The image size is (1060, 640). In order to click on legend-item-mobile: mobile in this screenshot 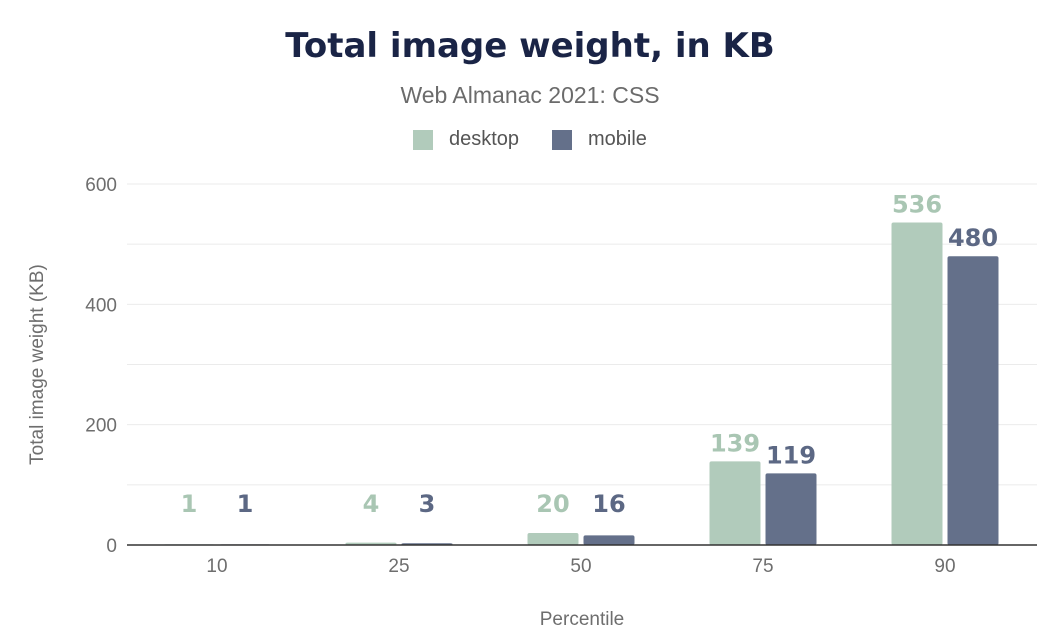, I will do `click(599, 139)`.